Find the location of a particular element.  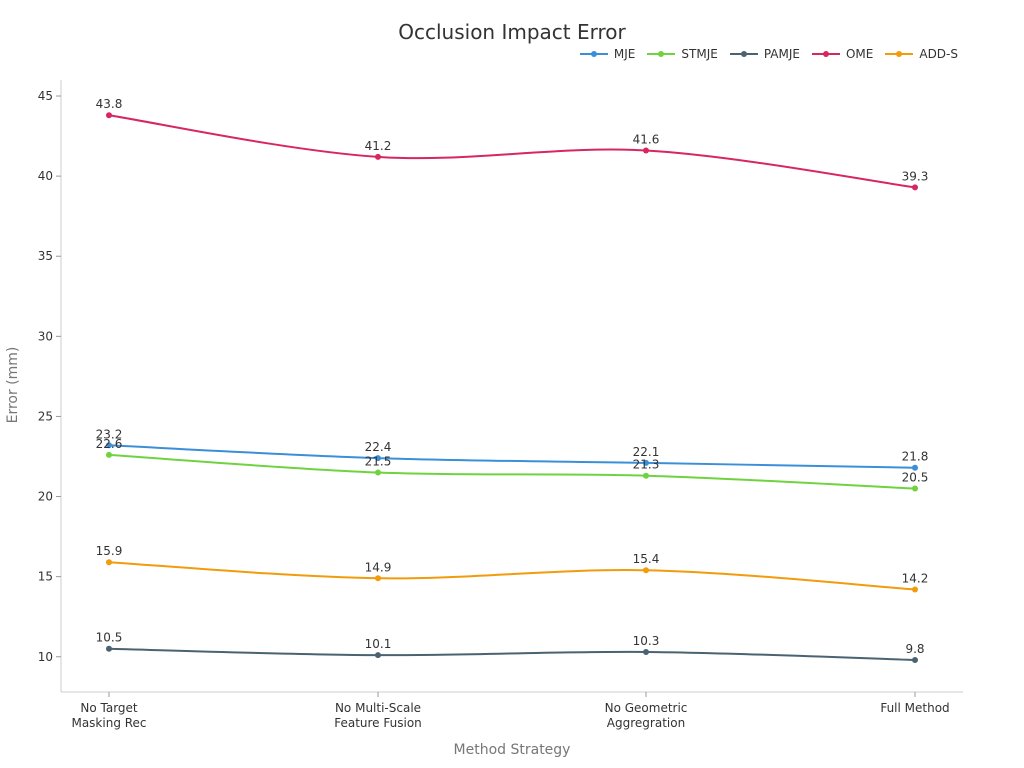

legend-label: PAMJE is located at coordinates (781, 54).